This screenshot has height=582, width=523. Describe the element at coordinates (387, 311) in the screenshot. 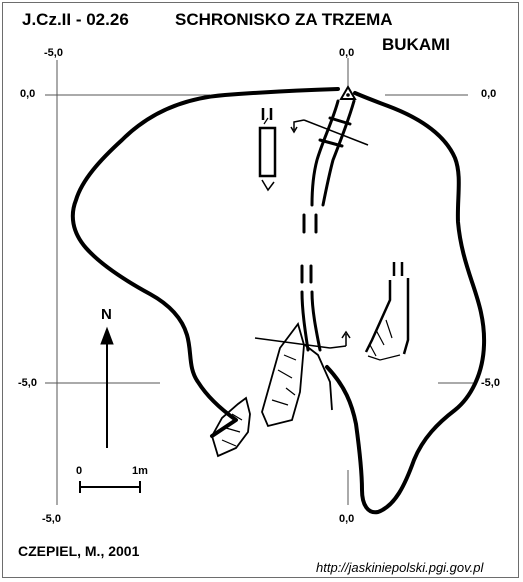

I see `right-side-chamber` at that location.